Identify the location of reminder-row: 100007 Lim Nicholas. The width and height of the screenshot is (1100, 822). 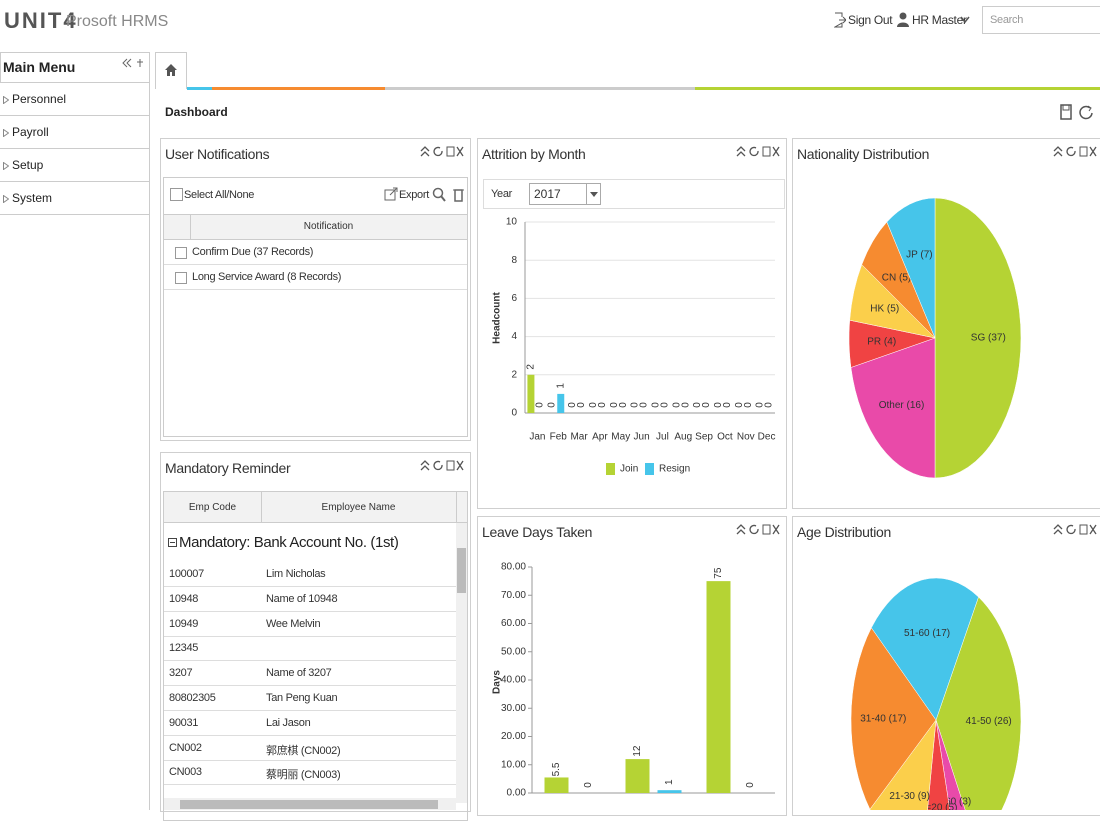
(310, 574).